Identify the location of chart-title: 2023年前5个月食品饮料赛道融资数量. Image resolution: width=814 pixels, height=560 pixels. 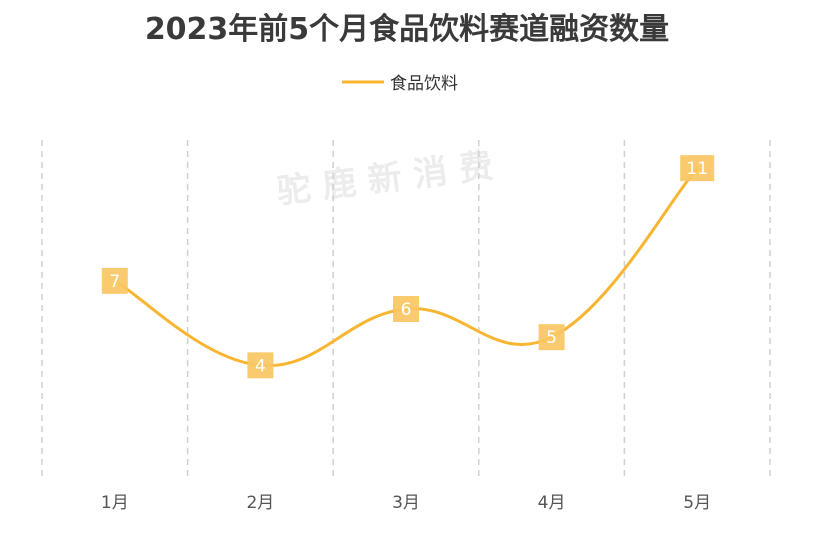
(407, 29).